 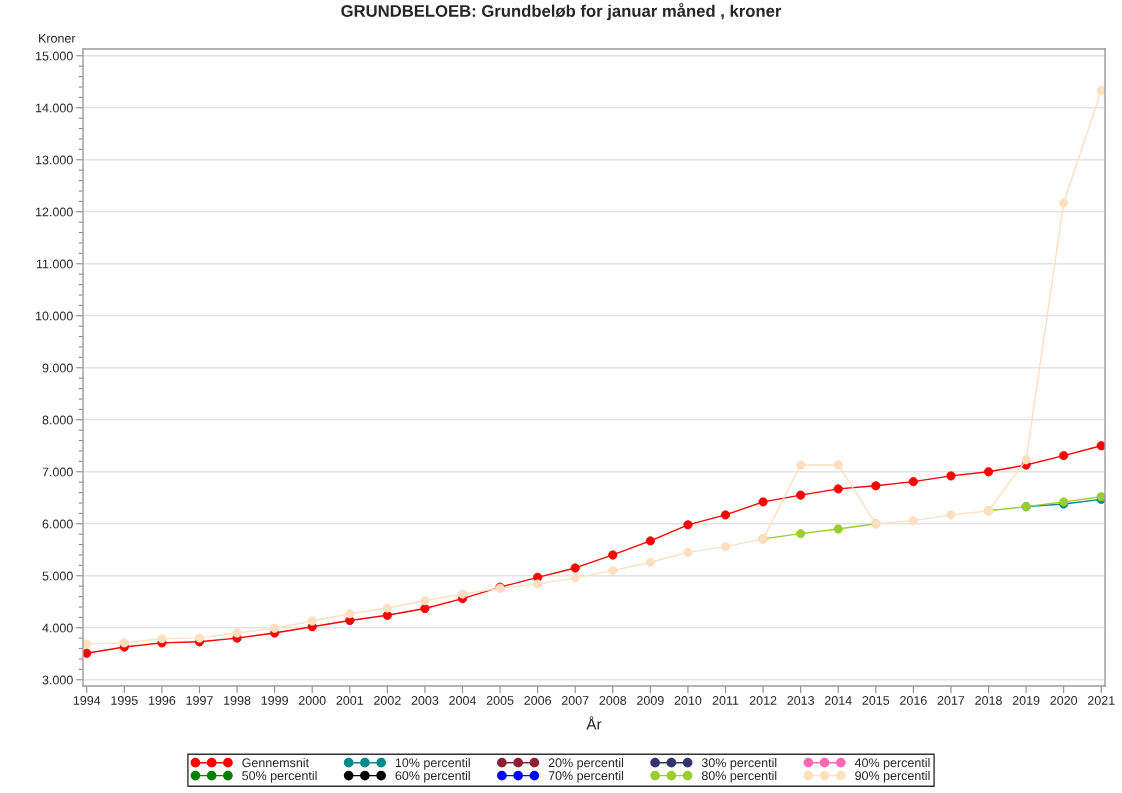 What do you see at coordinates (237, 700) in the screenshot?
I see `x-tick-label: 1998` at bounding box center [237, 700].